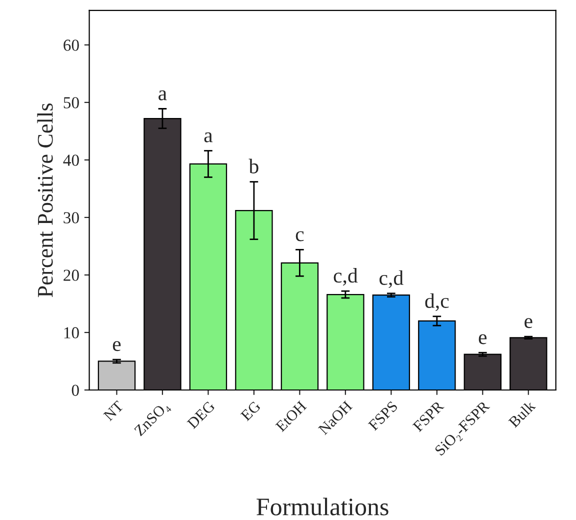  I want to click on y-axis-title: Percent Positive Cells, so click(45, 200).